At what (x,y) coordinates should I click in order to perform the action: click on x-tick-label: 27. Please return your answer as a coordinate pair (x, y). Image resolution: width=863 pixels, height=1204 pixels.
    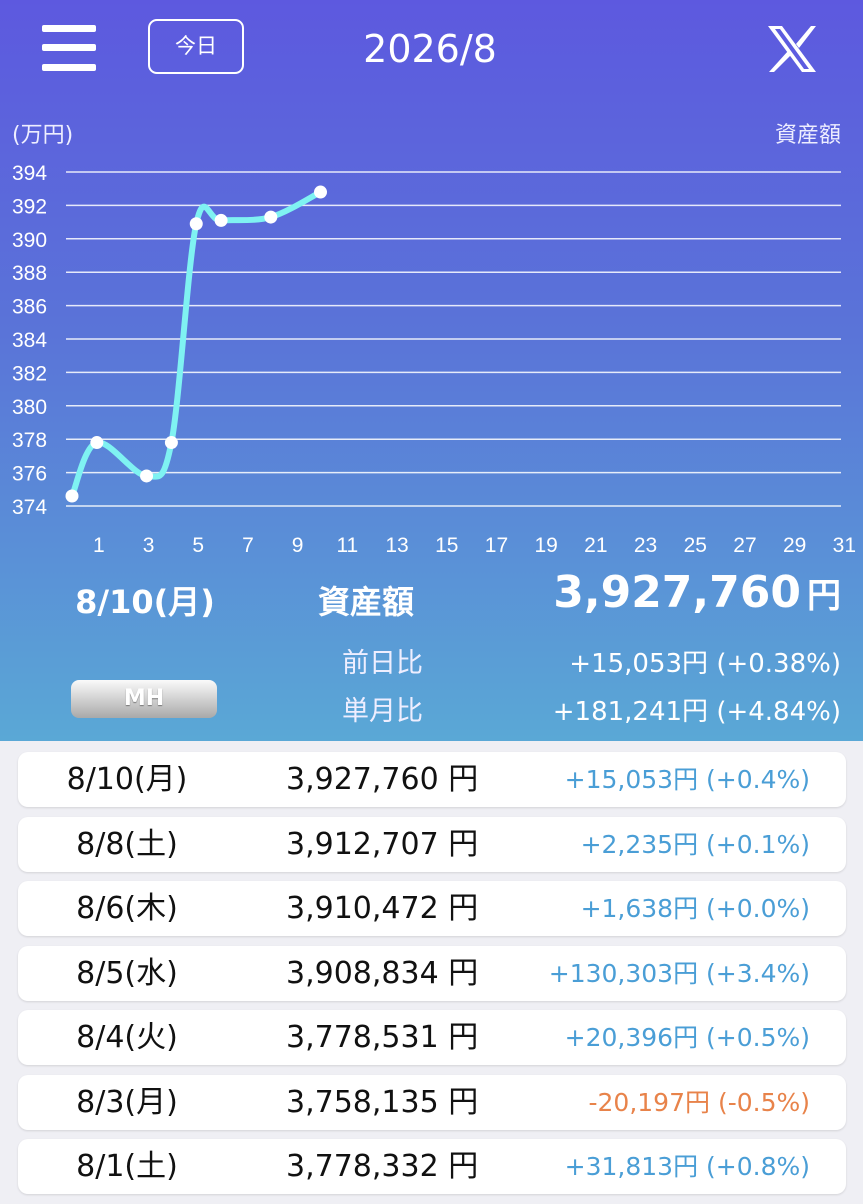
    Looking at the image, I should click on (744, 545).